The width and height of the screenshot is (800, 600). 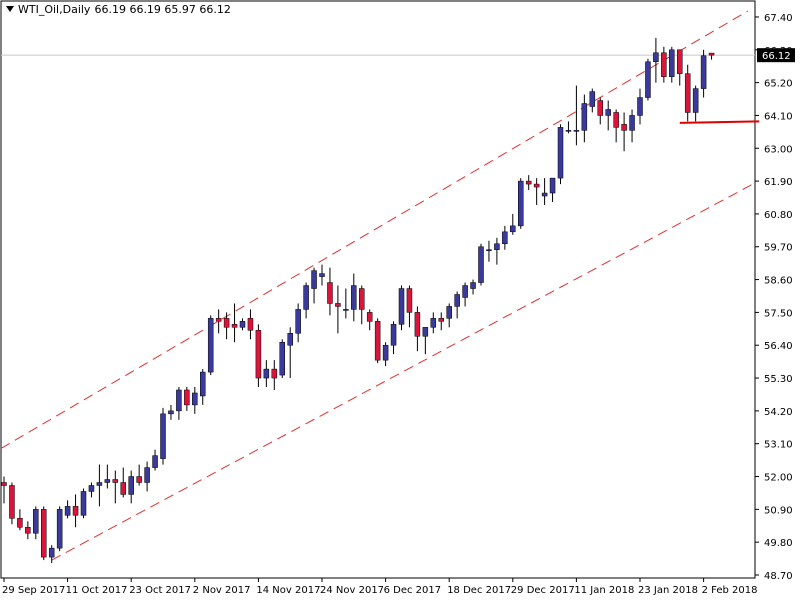 What do you see at coordinates (778, 543) in the screenshot?
I see `y-tick-label: 49.80` at bounding box center [778, 543].